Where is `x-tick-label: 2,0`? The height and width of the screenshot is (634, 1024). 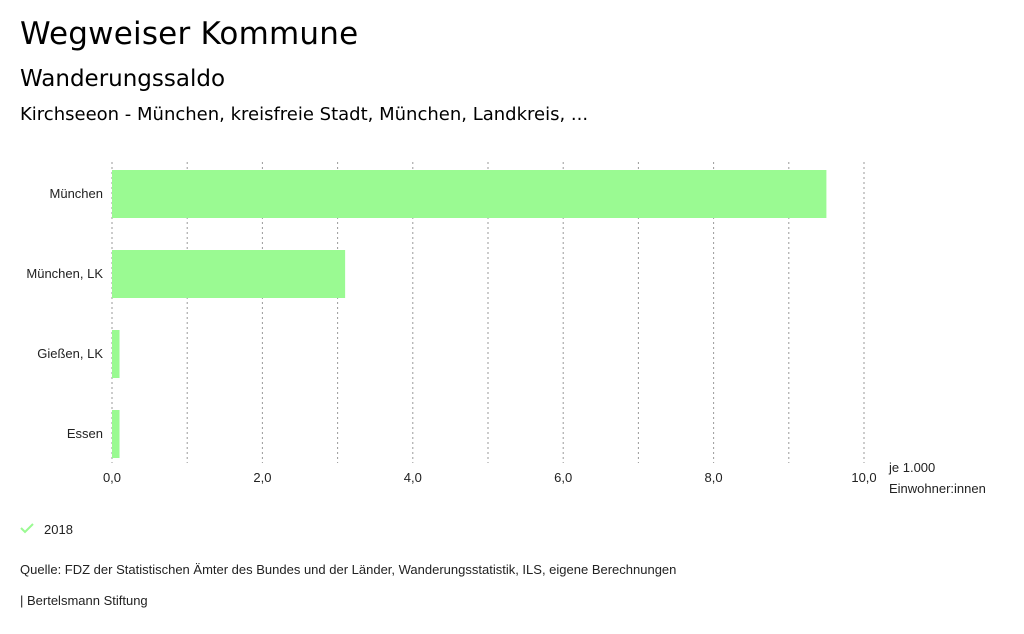
x-tick-label: 2,0 is located at coordinates (262, 477).